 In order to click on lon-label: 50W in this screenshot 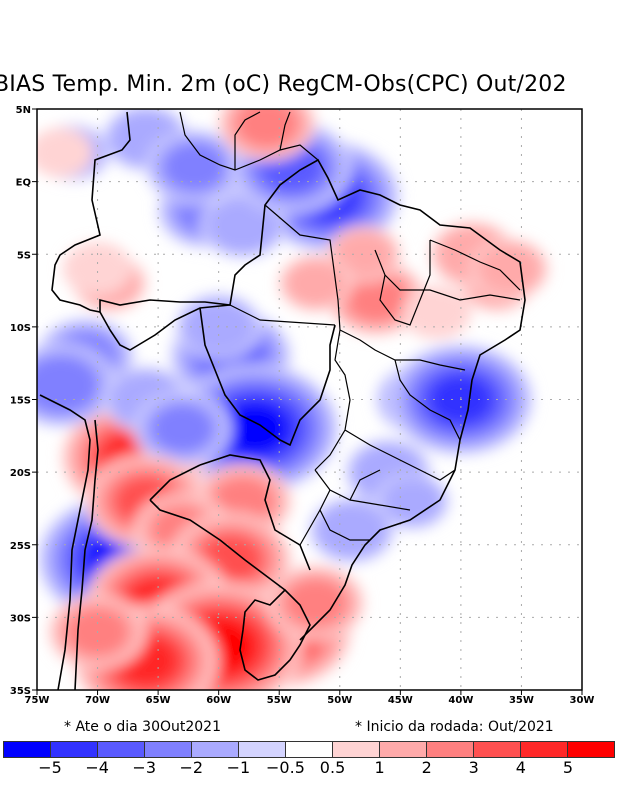, I will do `click(339, 700)`.